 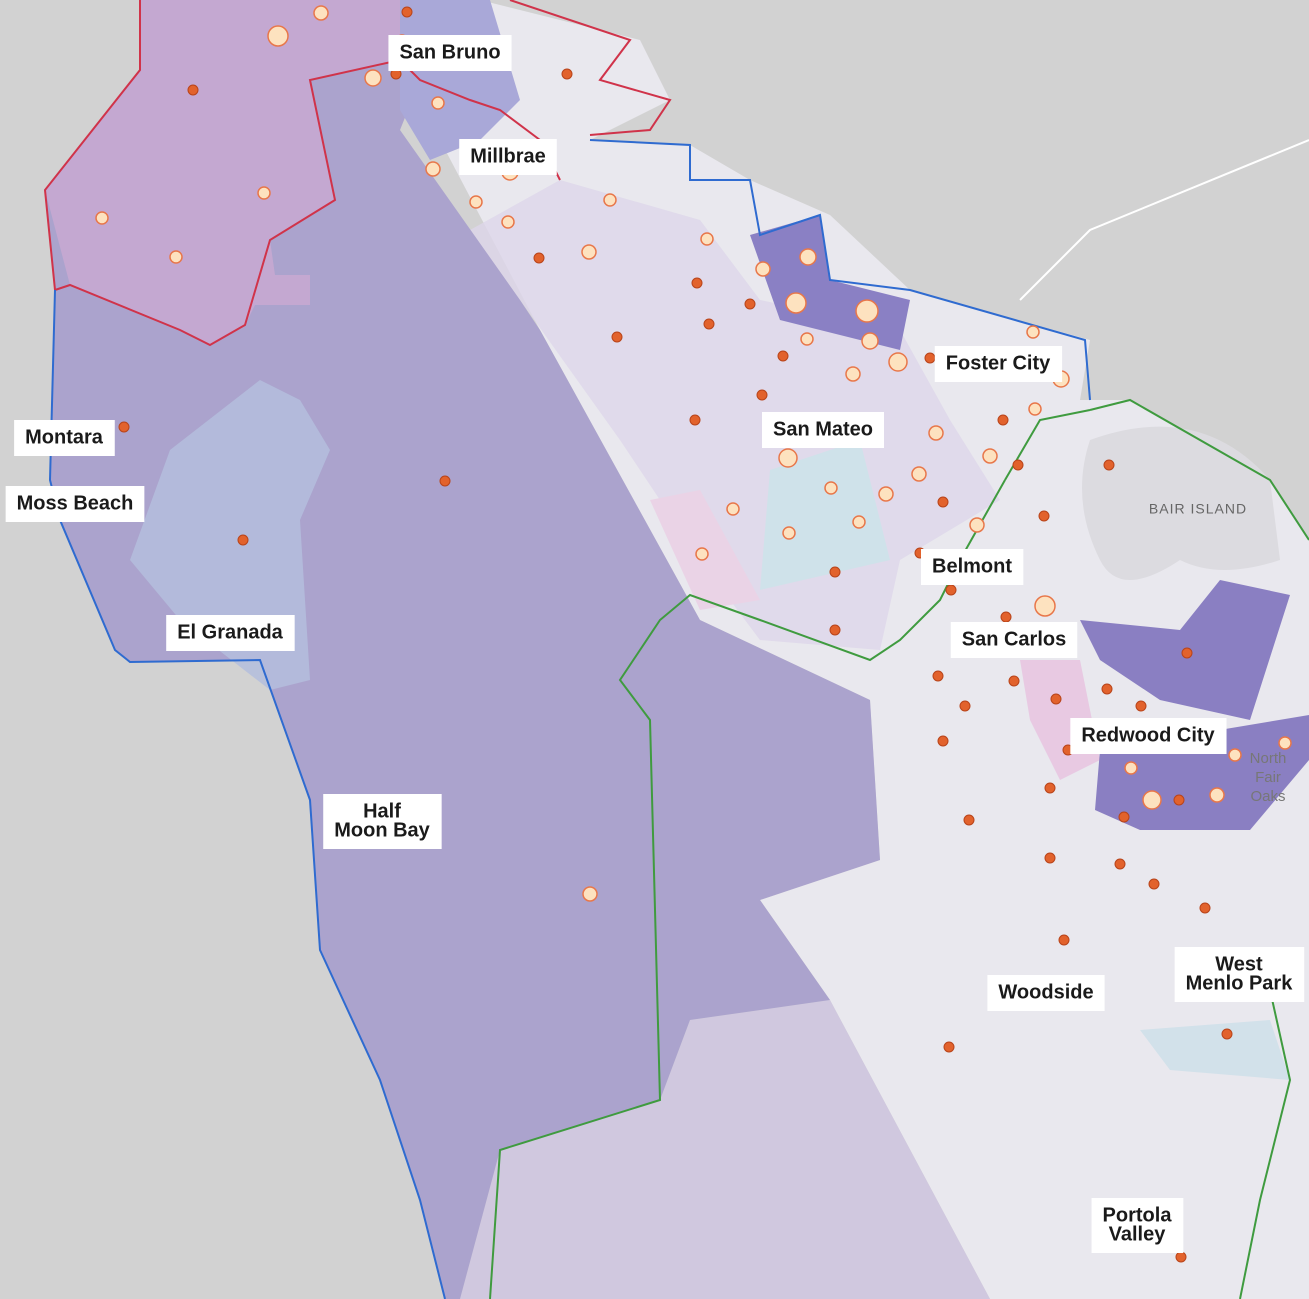 I want to click on bair-island, so click(x=1181, y=503).